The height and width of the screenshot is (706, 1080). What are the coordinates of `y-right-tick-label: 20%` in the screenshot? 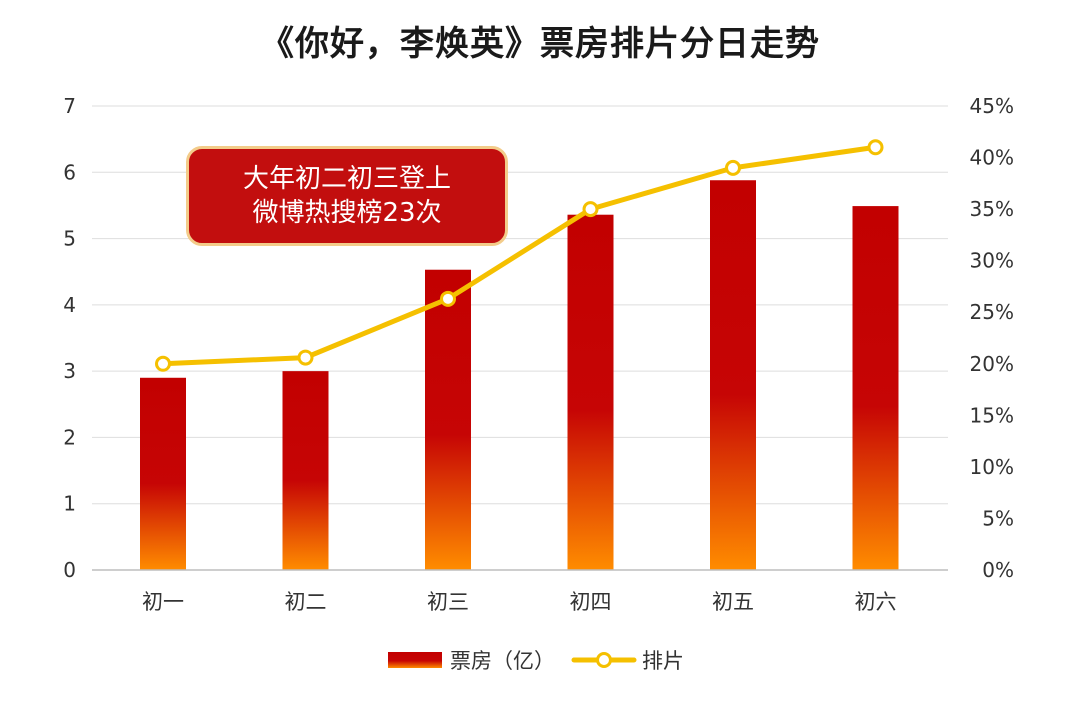 It's located at (992, 364).